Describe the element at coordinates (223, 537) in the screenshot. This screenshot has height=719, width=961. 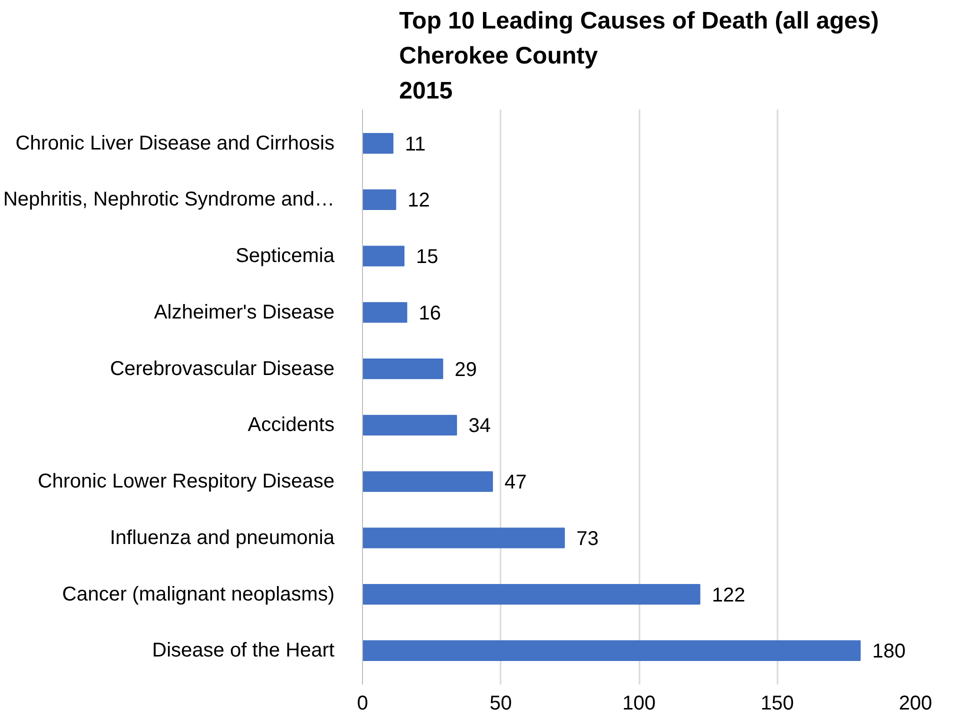
I see `y-tick-label: Influenza and pneumonia` at that location.